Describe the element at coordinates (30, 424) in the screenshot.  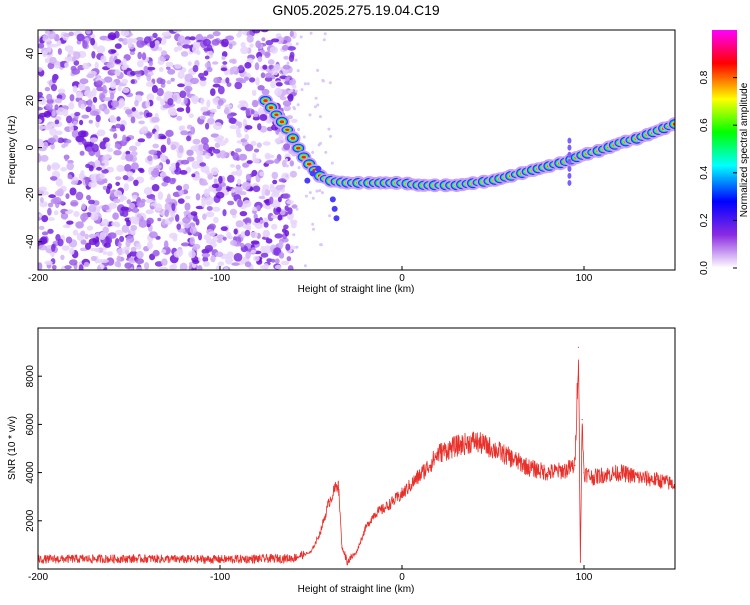
I see `snr-y-tick-label: 6000` at that location.